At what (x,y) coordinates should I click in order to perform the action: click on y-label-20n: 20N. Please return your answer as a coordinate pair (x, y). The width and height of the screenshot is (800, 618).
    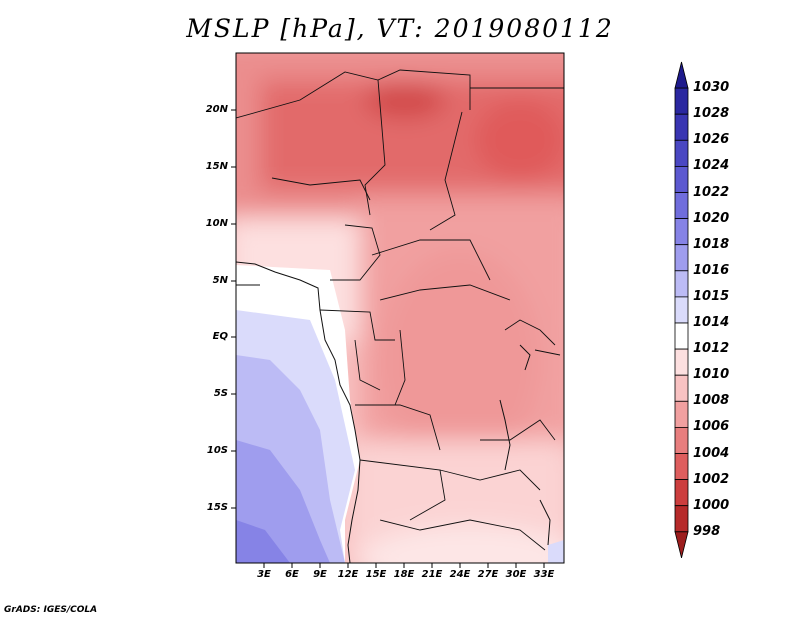
    Looking at the image, I should click on (216, 109).